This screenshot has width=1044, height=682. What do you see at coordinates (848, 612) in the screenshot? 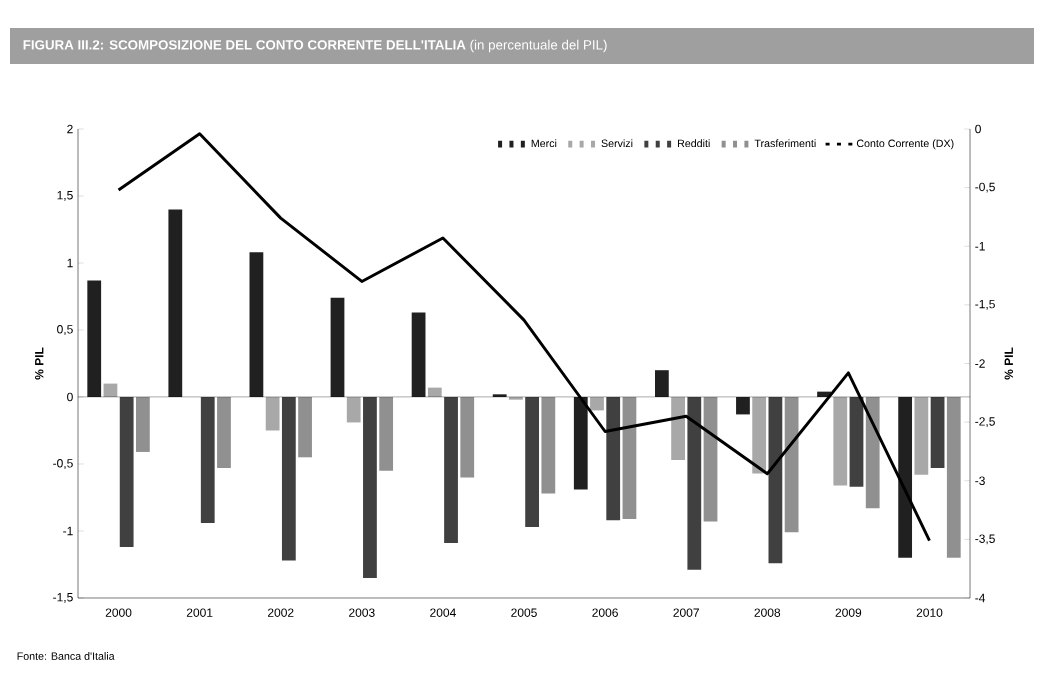
I see `x-tick-label: 2009` at bounding box center [848, 612].